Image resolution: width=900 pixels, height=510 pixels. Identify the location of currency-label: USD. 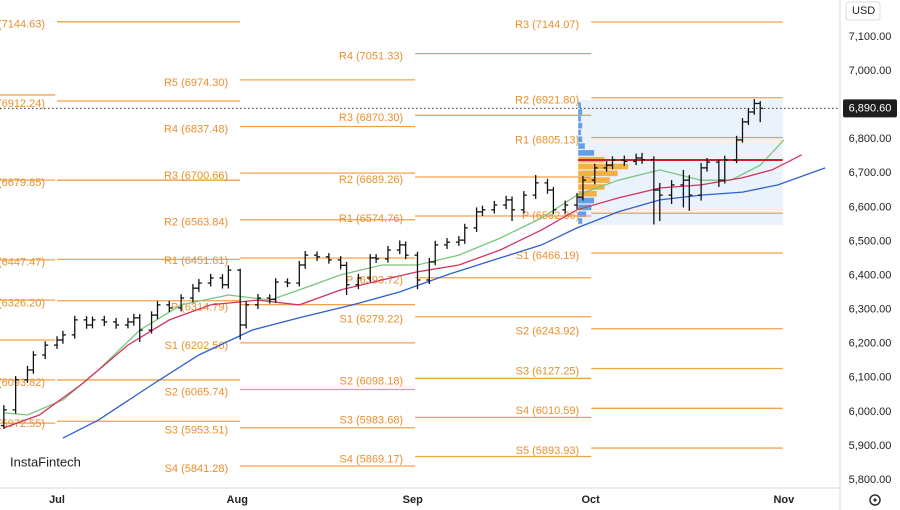
(863, 11).